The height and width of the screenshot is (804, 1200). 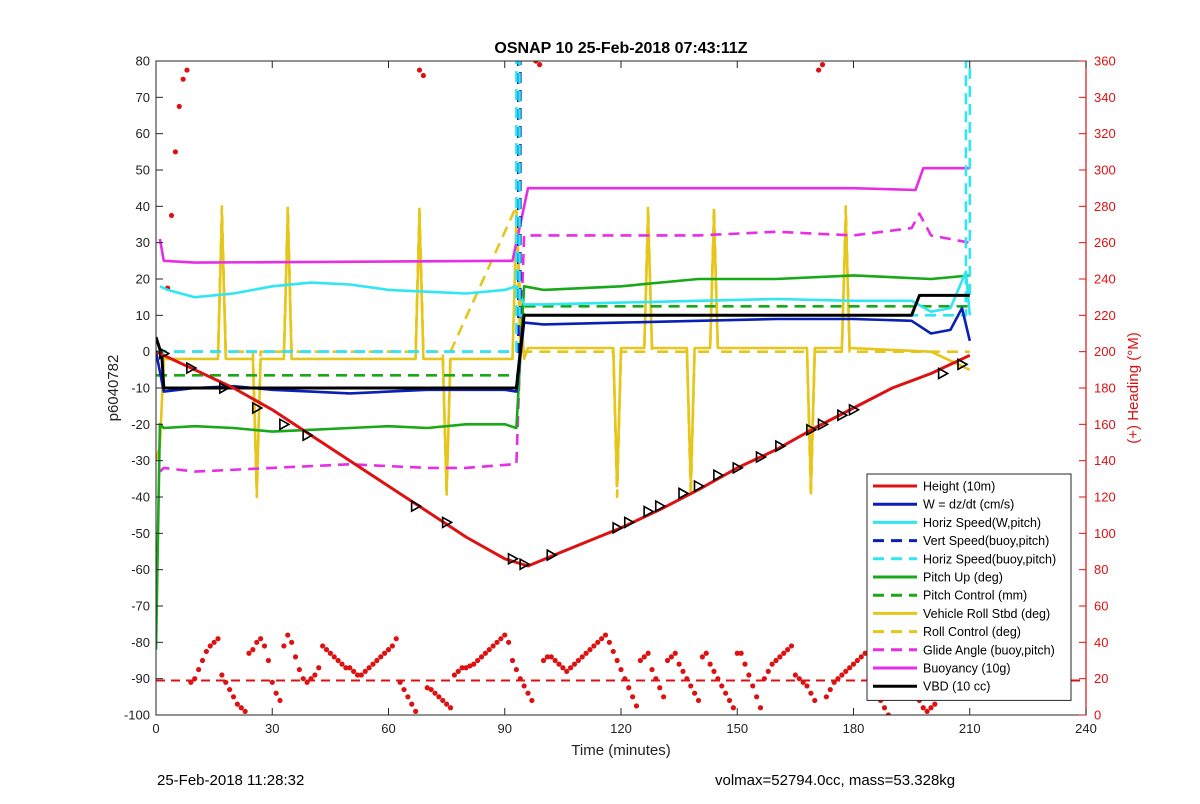 What do you see at coordinates (140, 497) in the screenshot?
I see `y-tick-label-left: -40` at bounding box center [140, 497].